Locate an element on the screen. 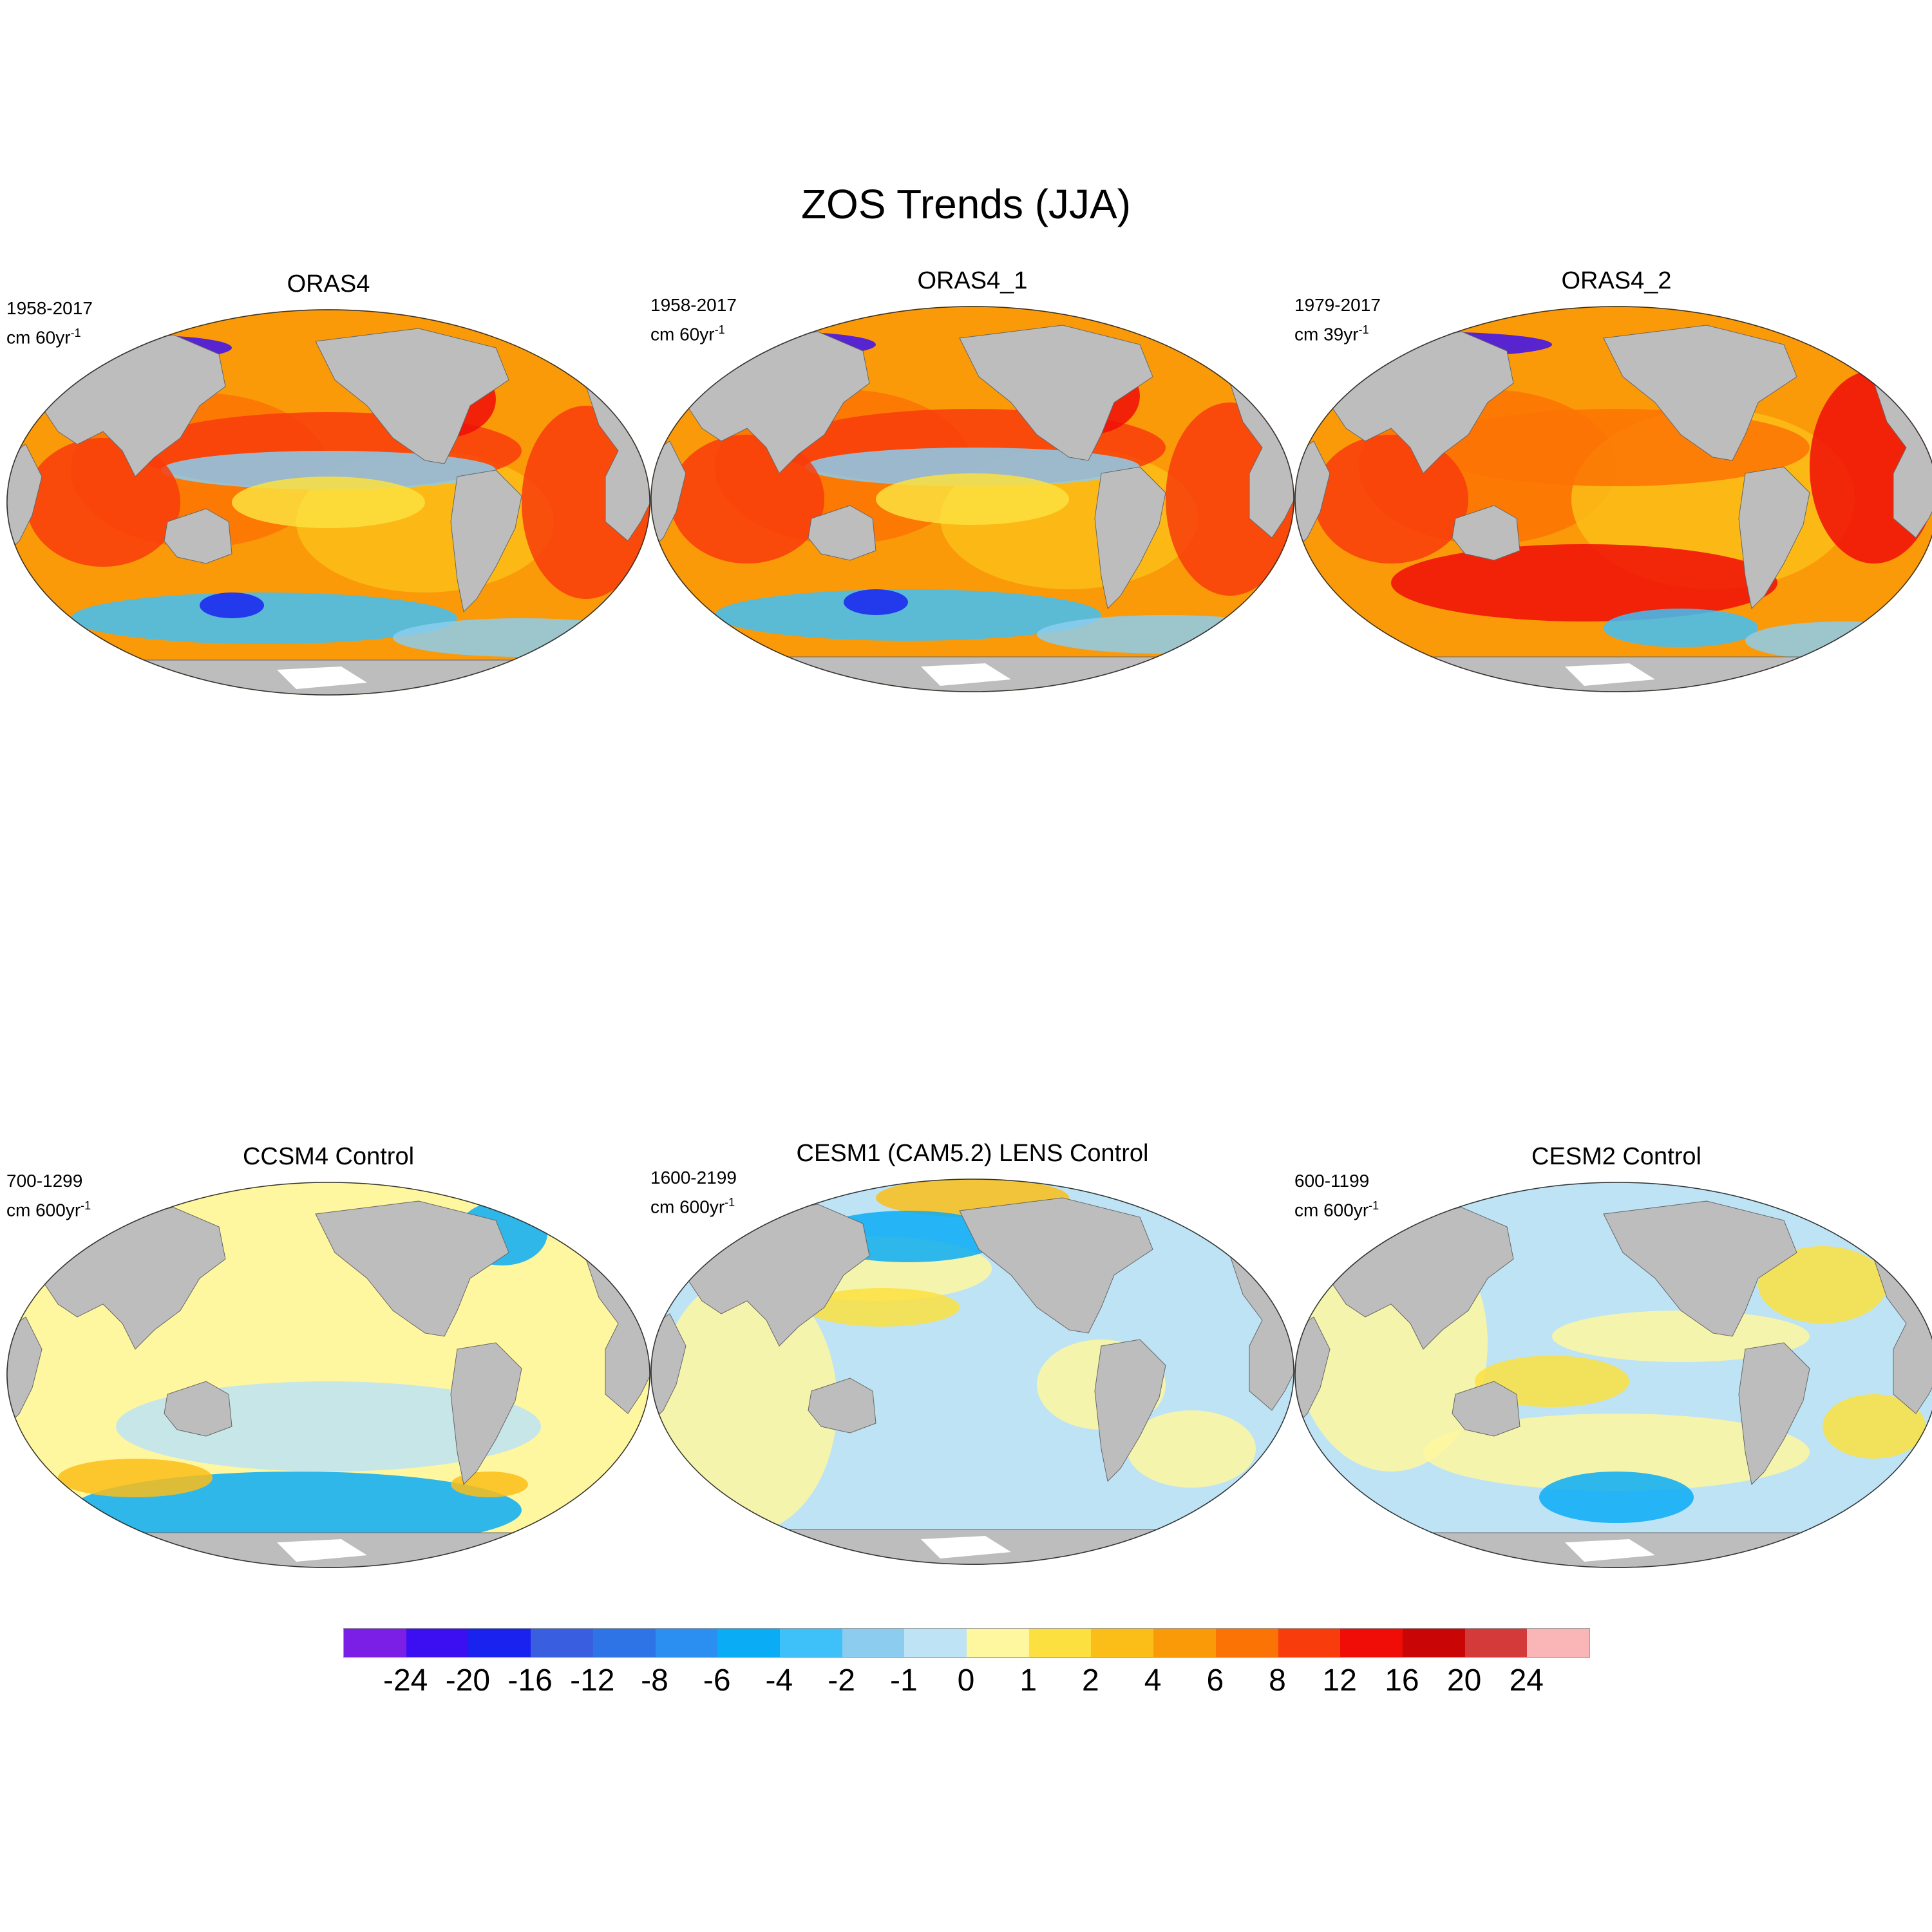 The height and width of the screenshot is (1932, 1932). panel-title: CCSM4 Control is located at coordinates (328, 1157).